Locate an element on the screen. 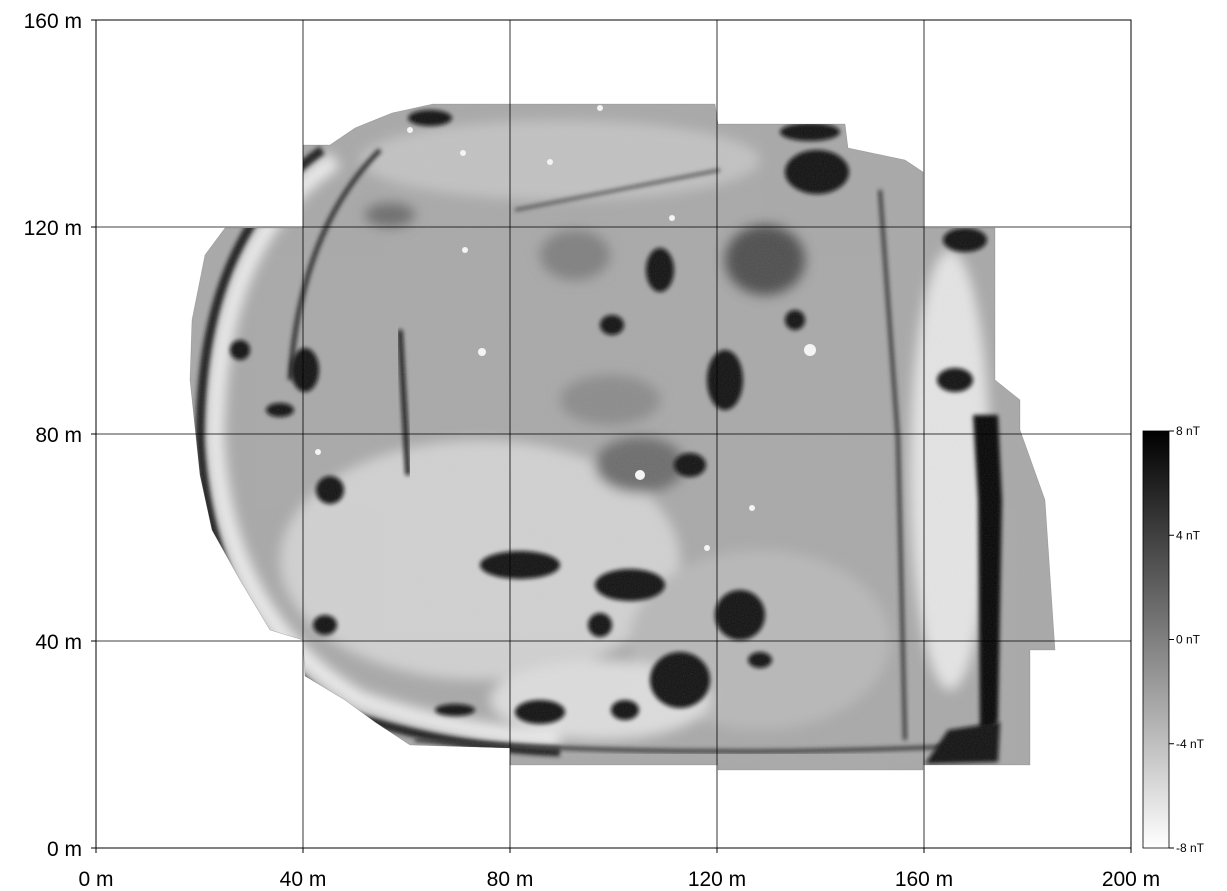 The height and width of the screenshot is (891, 1227). colorbar-tick-label-3: -4 nT is located at coordinates (1190, 744).